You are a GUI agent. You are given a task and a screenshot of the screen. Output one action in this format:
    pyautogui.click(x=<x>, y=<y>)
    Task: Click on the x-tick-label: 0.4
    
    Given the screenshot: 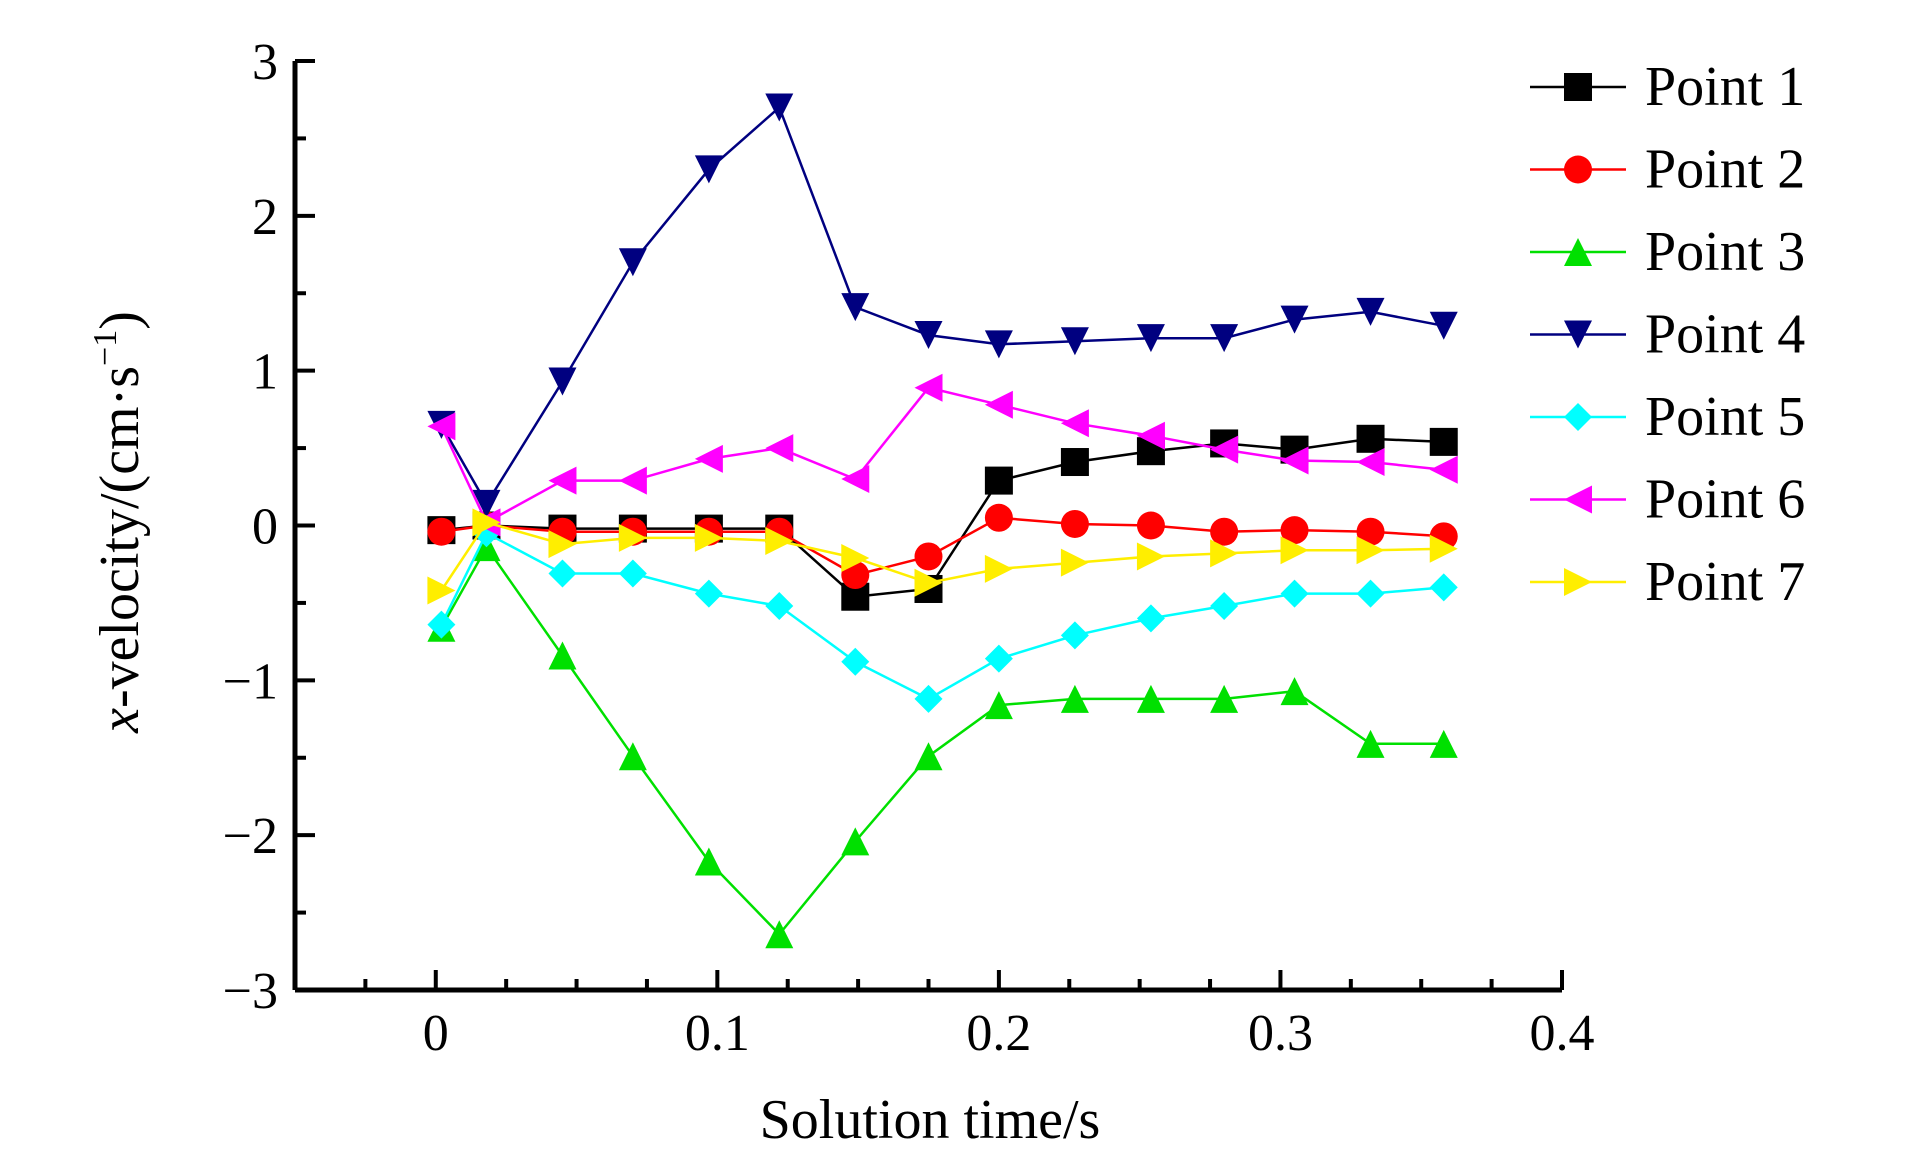 What is the action you would take?
    pyautogui.click(x=1562, y=1033)
    